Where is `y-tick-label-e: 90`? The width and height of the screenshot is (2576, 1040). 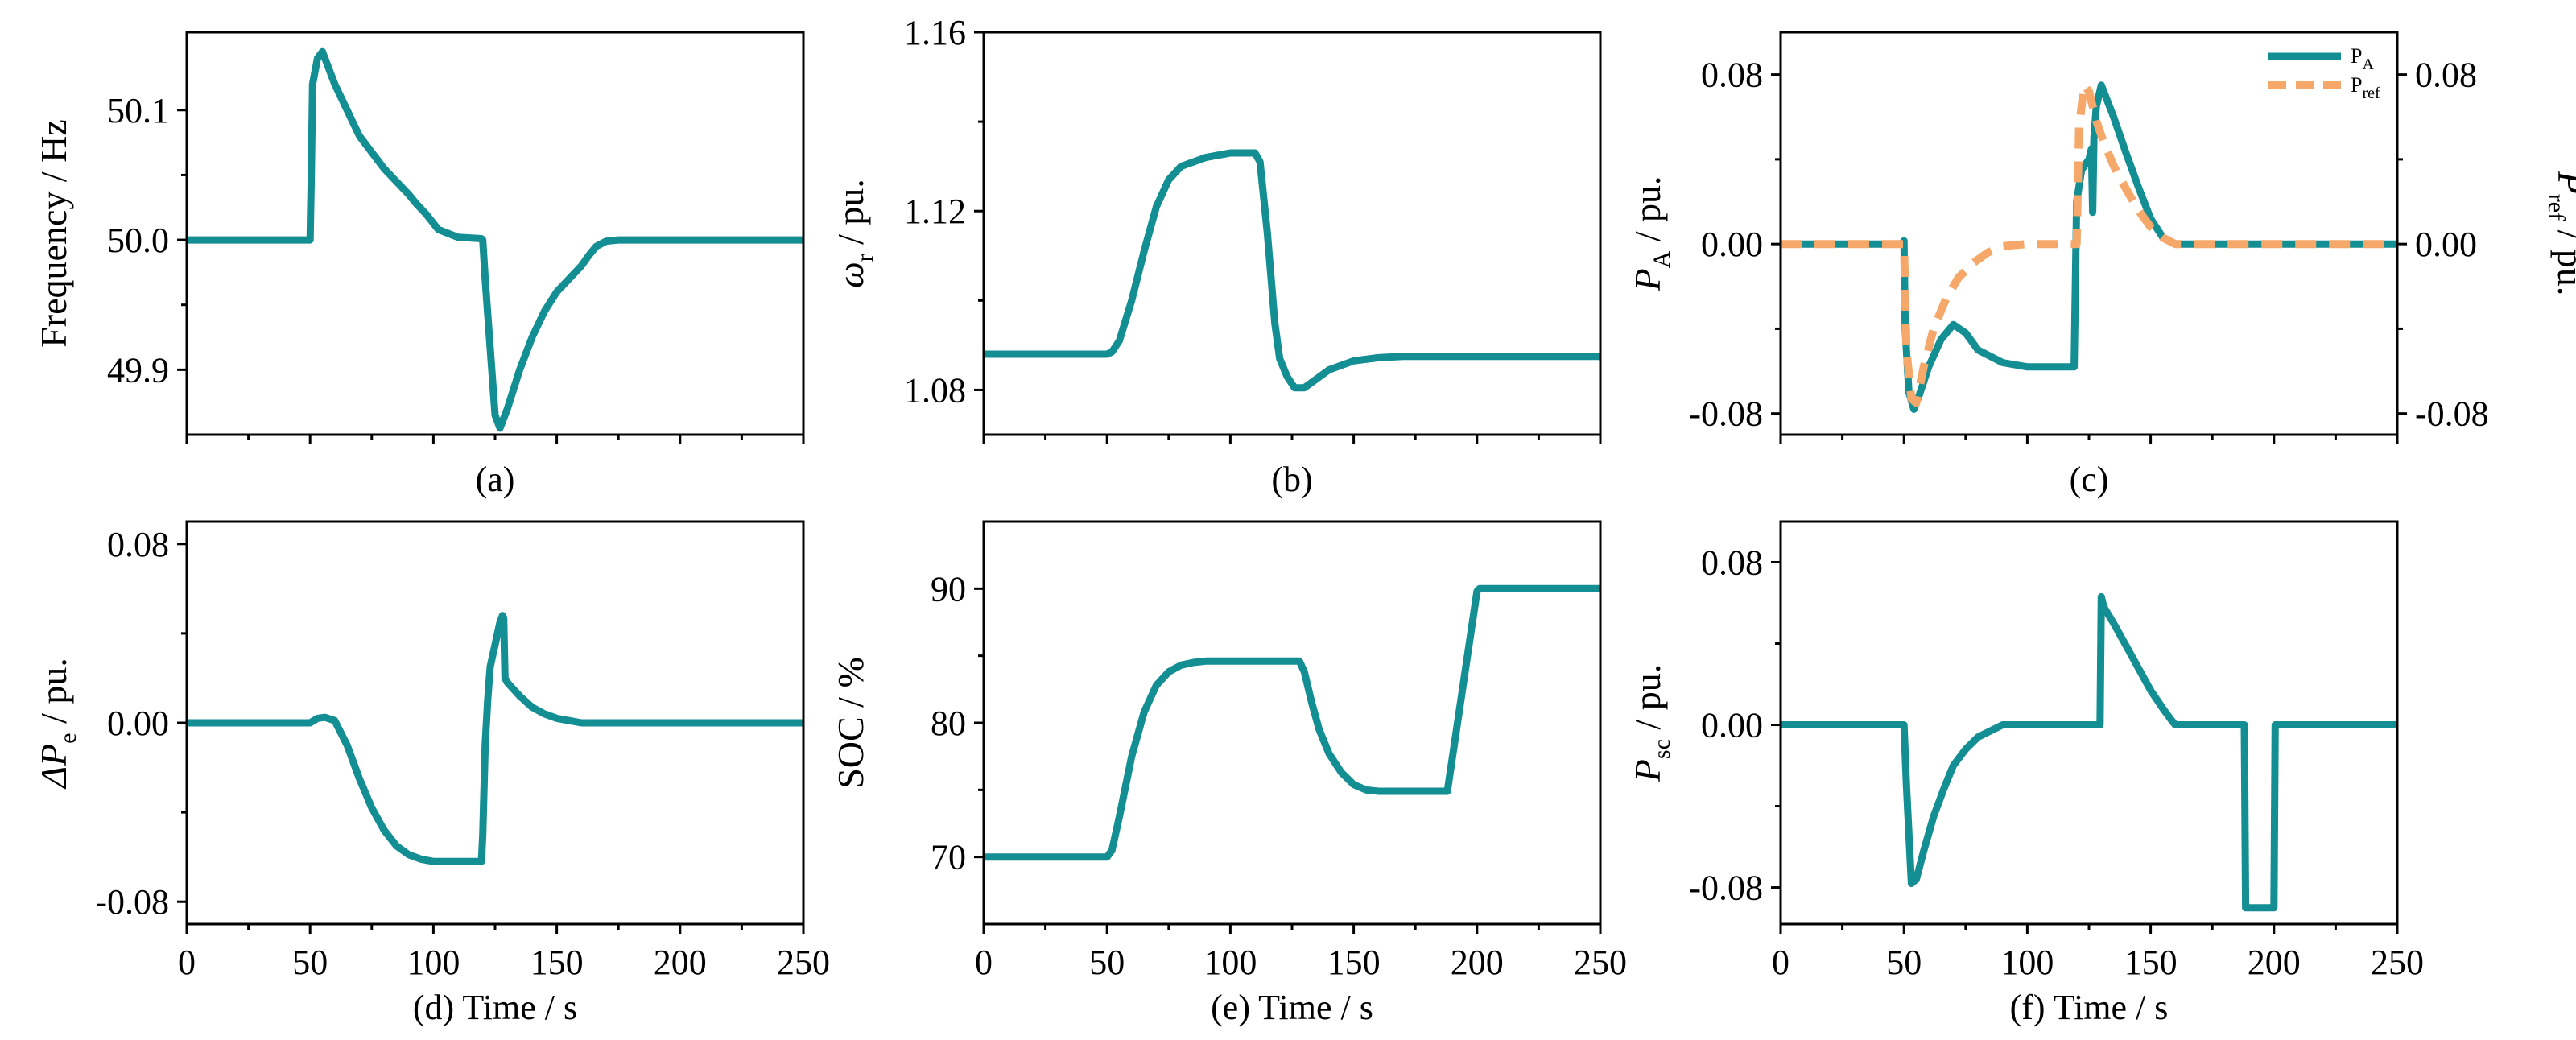 y-tick-label-e: 90 is located at coordinates (948, 589).